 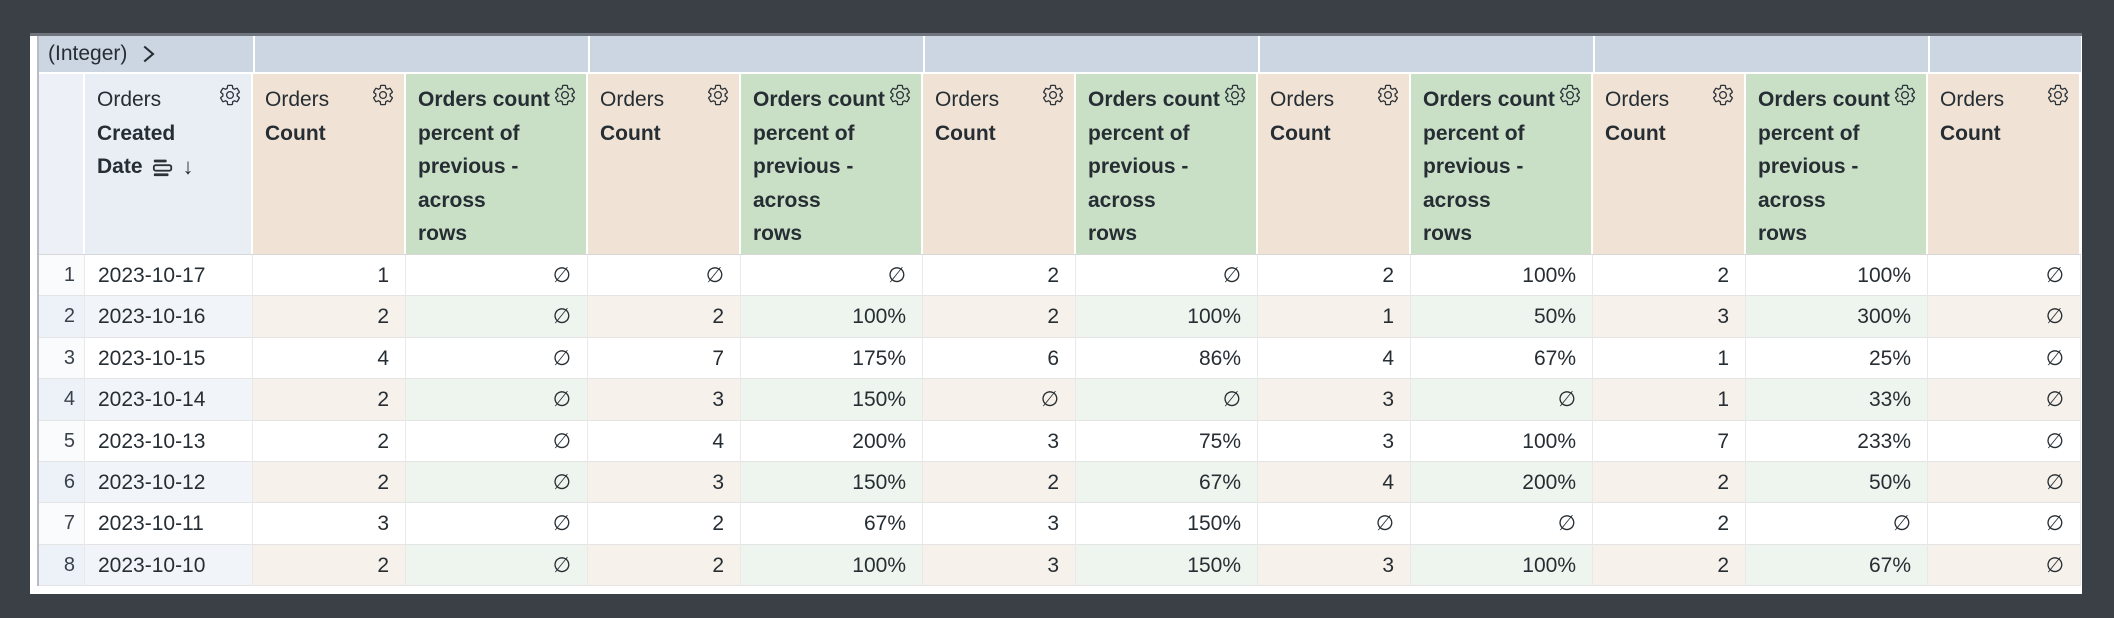 I want to click on percent-of-previous-cell: 300%, so click(x=1837, y=317).